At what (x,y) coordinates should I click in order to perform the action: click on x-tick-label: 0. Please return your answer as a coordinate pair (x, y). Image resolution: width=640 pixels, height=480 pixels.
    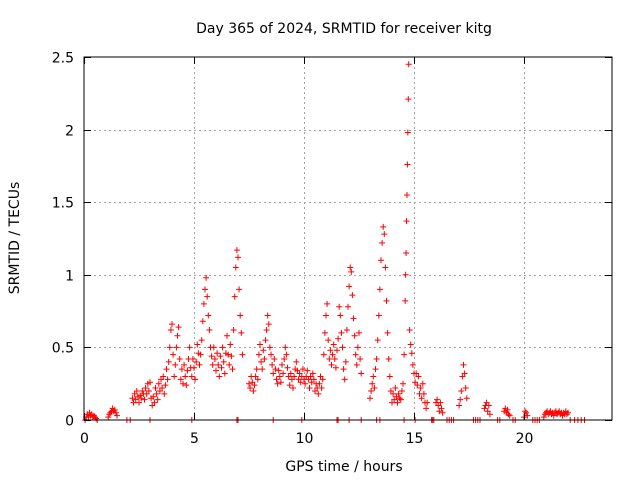
    Looking at the image, I should click on (84, 439).